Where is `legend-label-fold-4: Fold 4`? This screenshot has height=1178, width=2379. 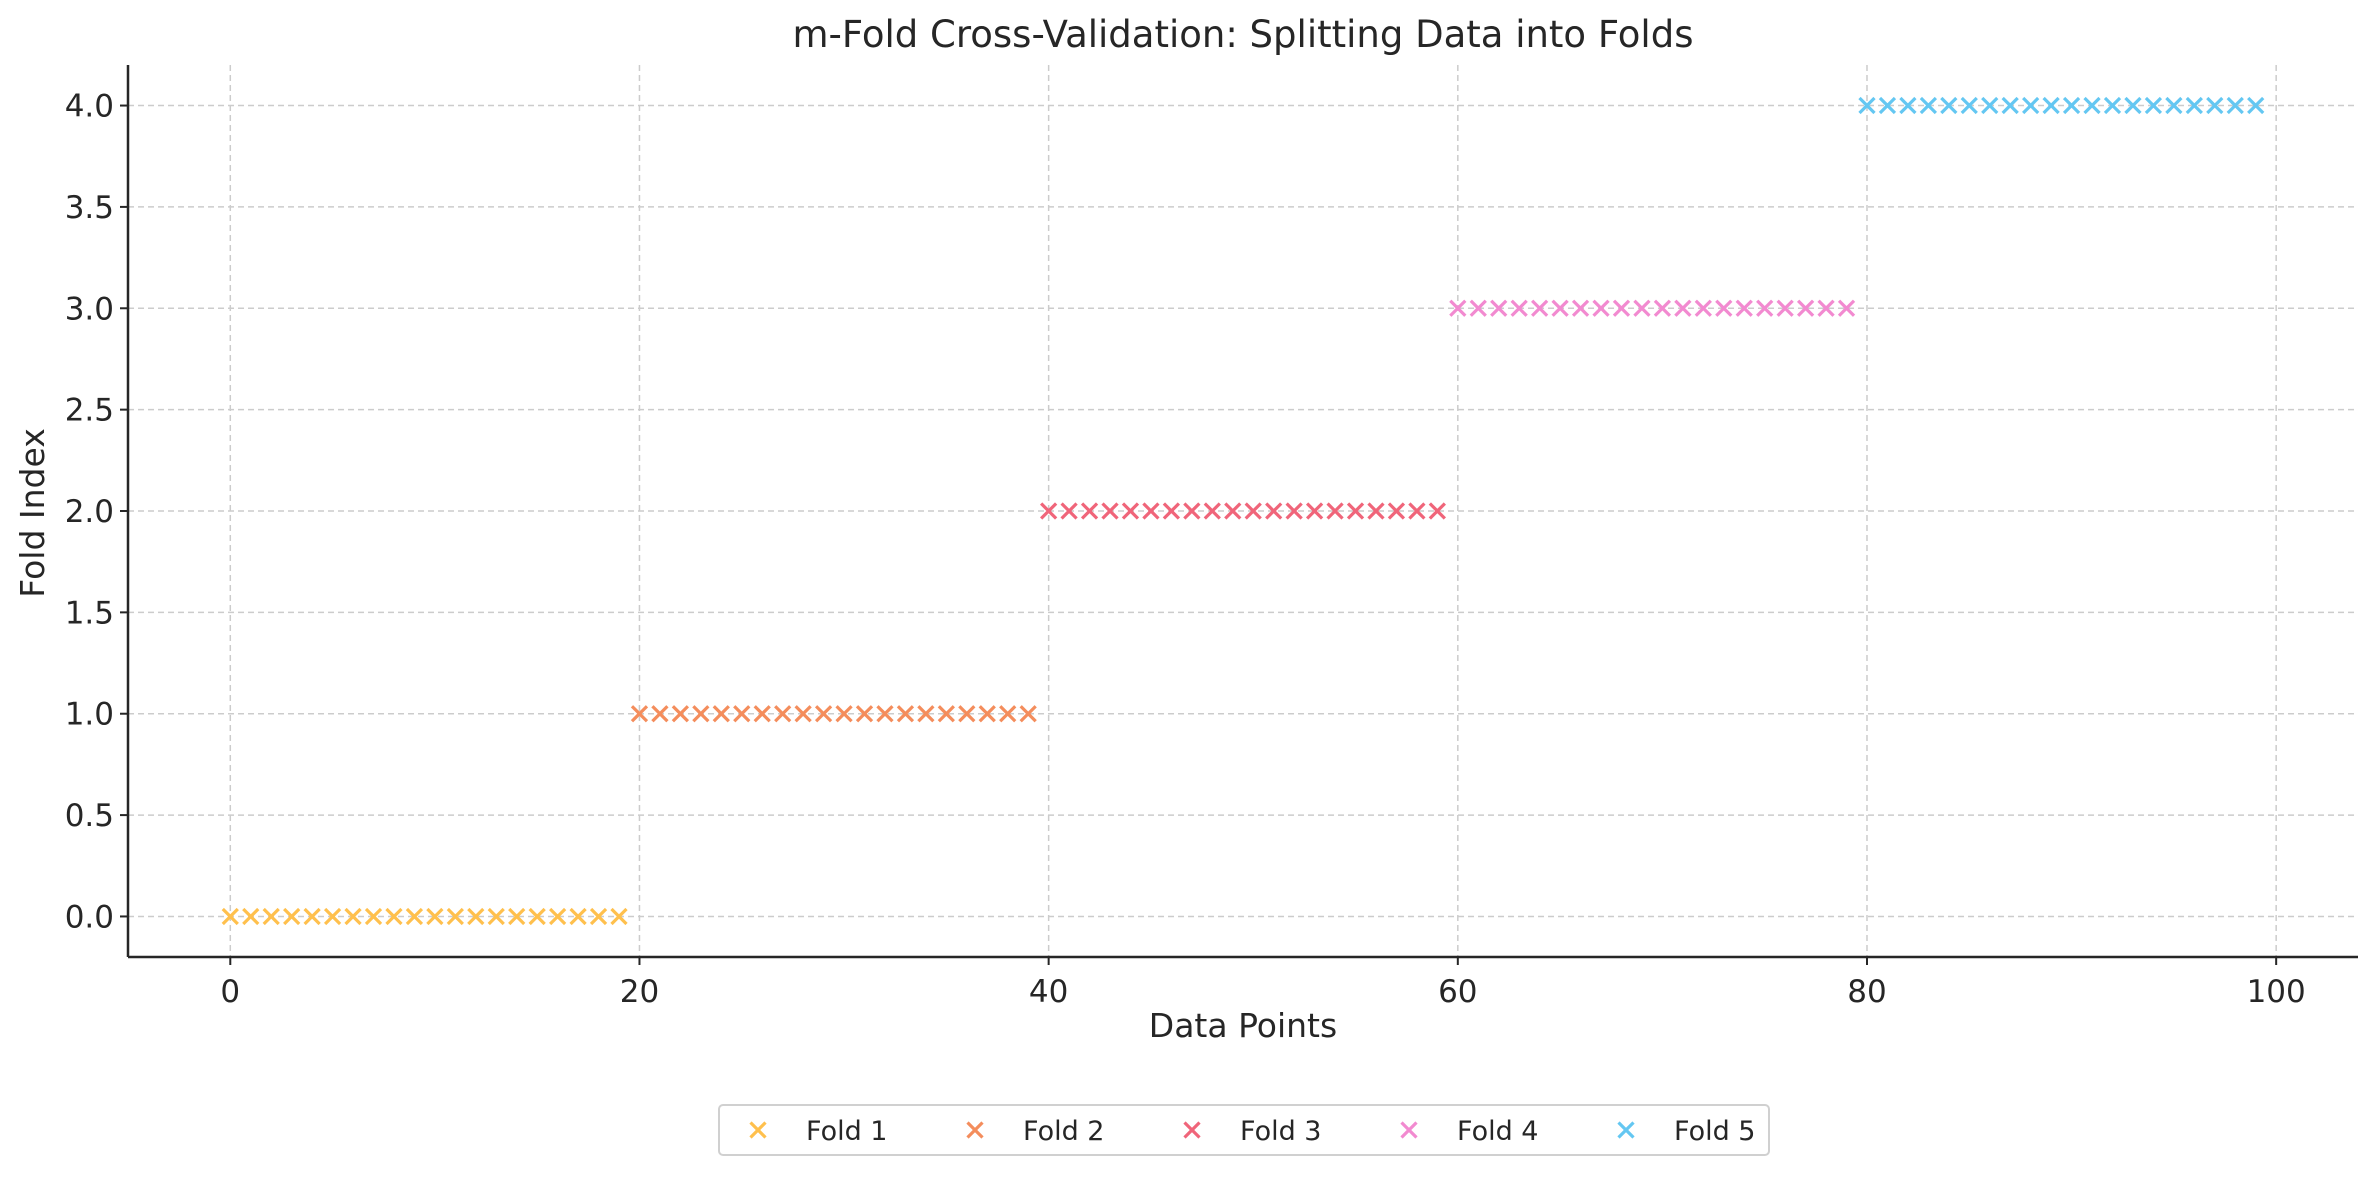
legend-label-fold-4: Fold 4 is located at coordinates (1498, 1131).